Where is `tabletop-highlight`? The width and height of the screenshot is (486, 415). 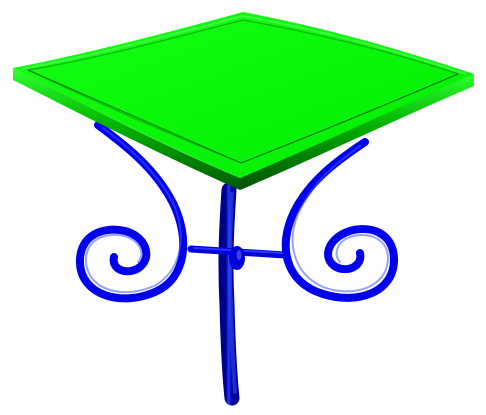
tabletop-highlight is located at coordinates (244, 44).